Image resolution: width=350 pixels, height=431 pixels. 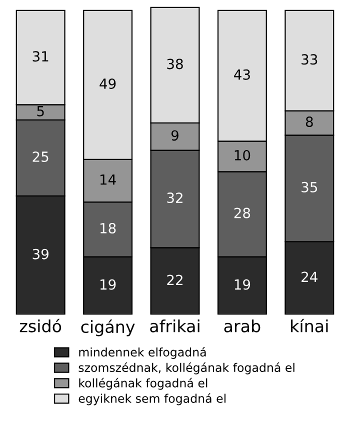 I want to click on data-label: 28, so click(x=242, y=213).